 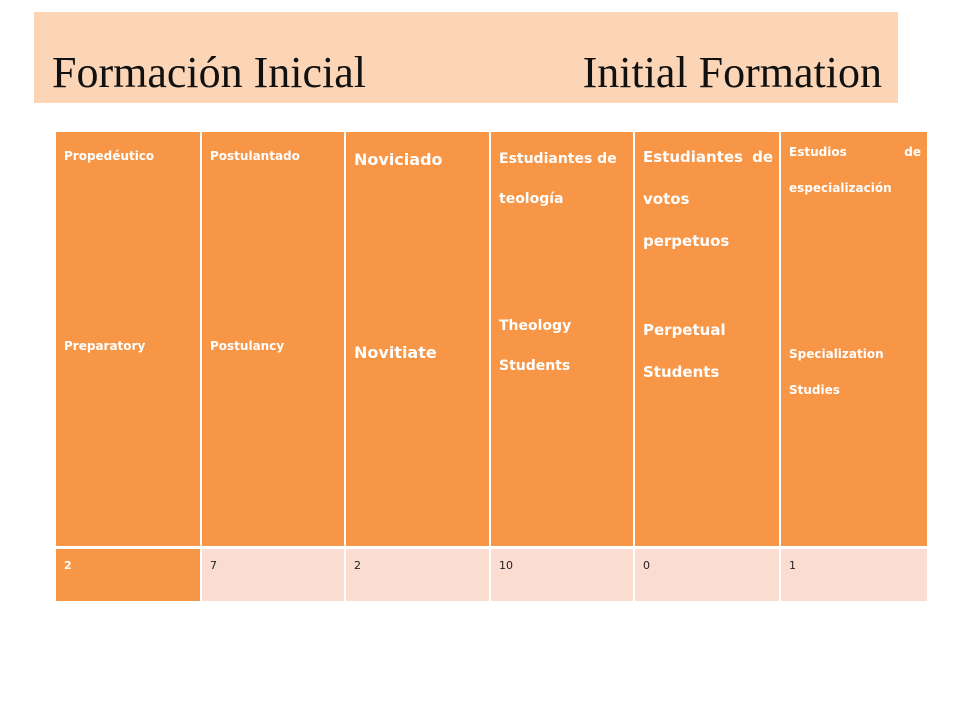 What do you see at coordinates (853, 573) in the screenshot?
I see `value-specialization-studies: 1` at bounding box center [853, 573].